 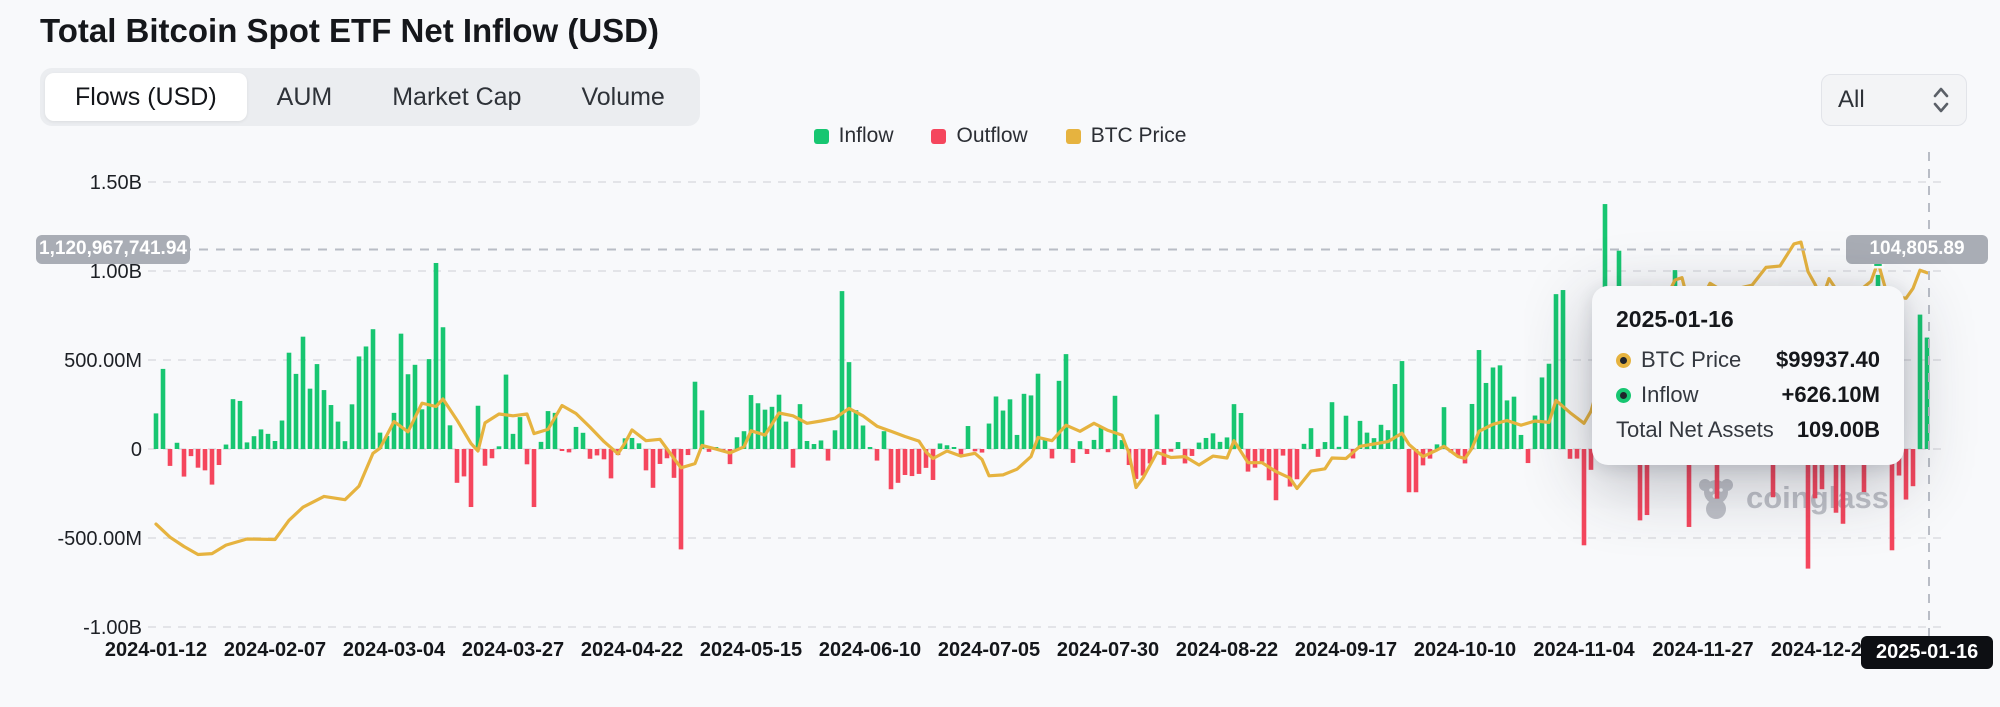 I want to click on tab-flows-usd: Flows (USD), so click(x=146, y=97).